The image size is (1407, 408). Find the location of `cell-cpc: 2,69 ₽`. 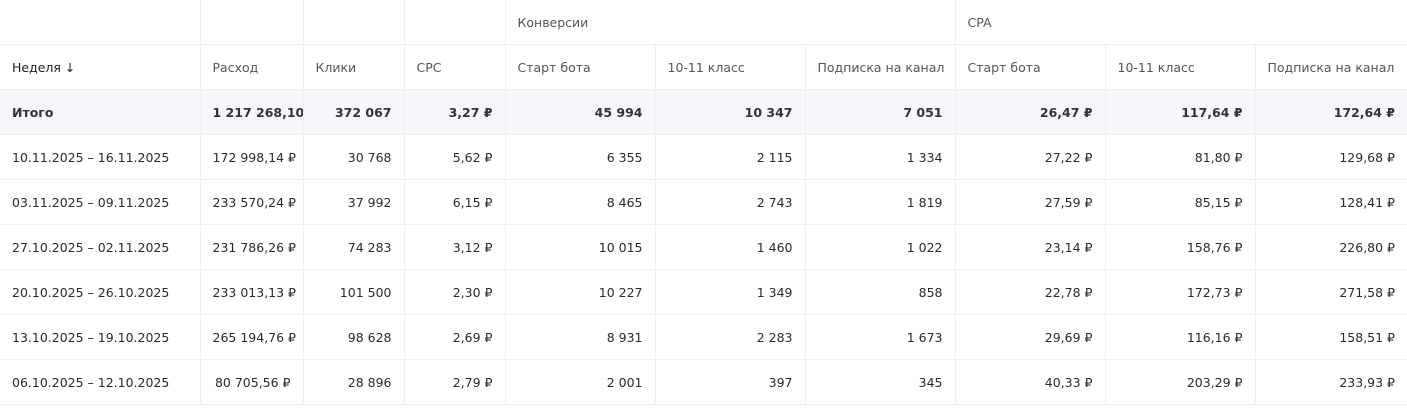

cell-cpc: 2,69 ₽ is located at coordinates (454, 337).